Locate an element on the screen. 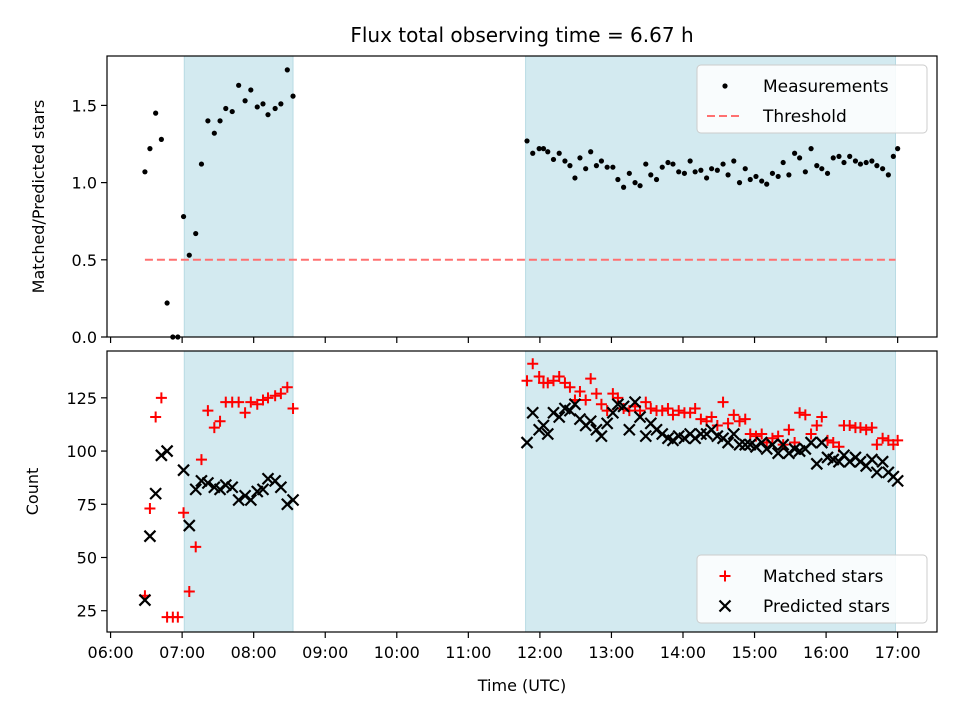 The width and height of the screenshot is (960, 720). y-tick-label: 75 is located at coordinates (87, 504).